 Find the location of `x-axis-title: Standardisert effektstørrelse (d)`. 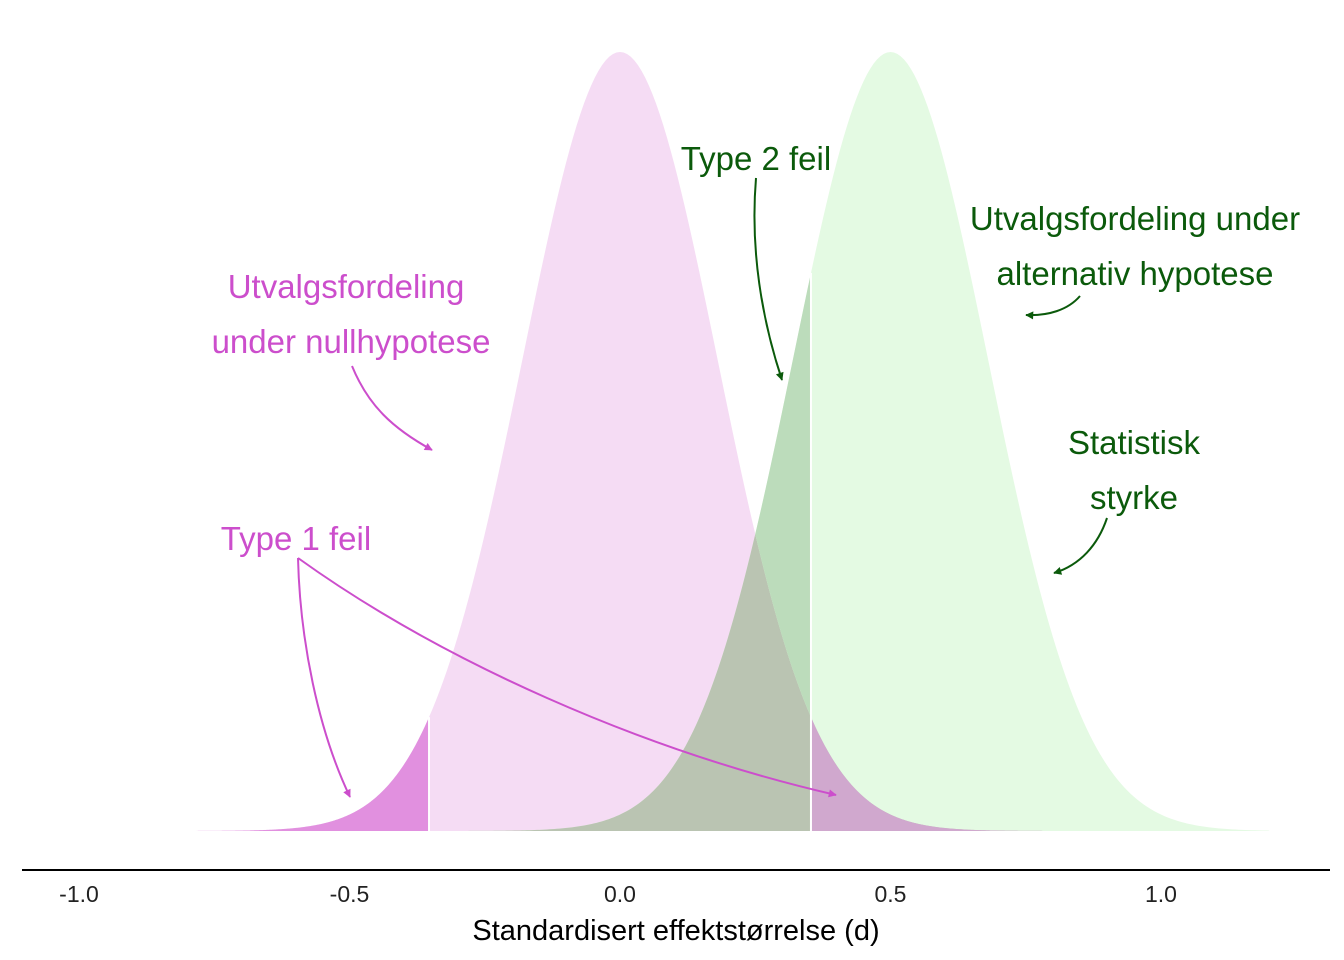

x-axis-title: Standardisert effektstørrelse (d) is located at coordinates (675, 931).